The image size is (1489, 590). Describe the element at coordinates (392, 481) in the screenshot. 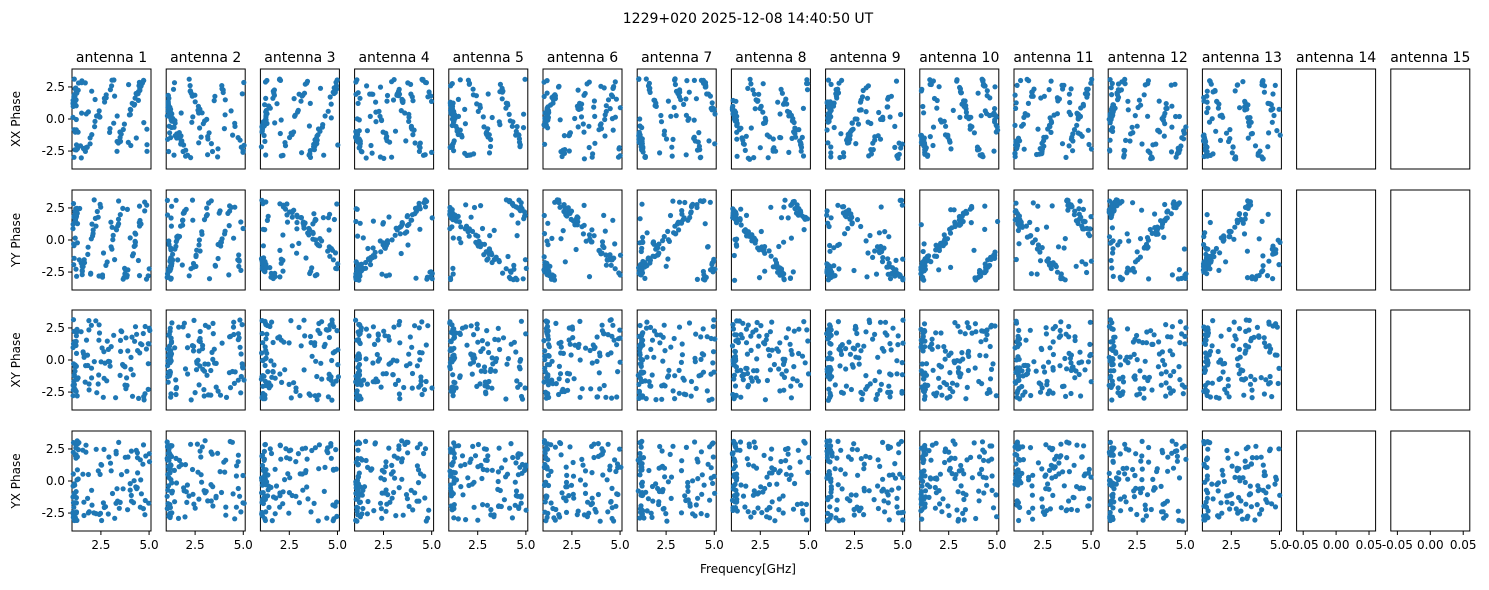

I see `scatter-points-r4-c4` at that location.